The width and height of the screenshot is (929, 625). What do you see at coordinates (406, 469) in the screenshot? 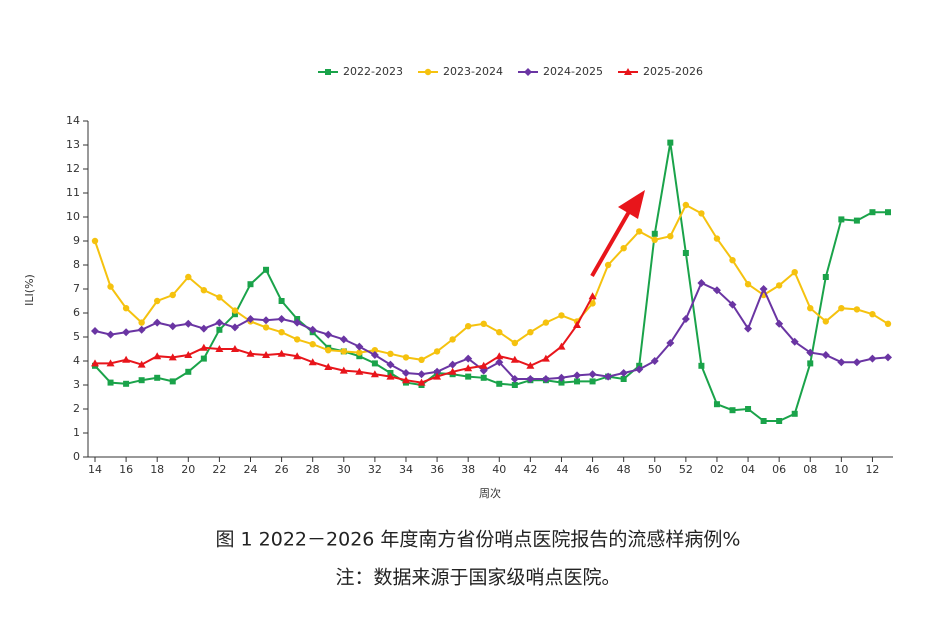
I see `x-tick-label: 34` at bounding box center [406, 469].